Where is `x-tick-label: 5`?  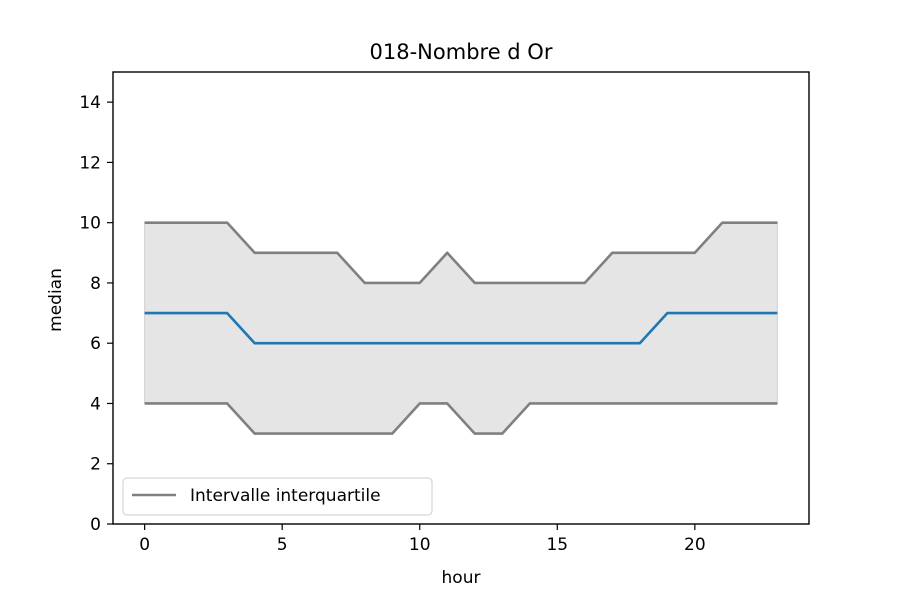
x-tick-label: 5 is located at coordinates (282, 545).